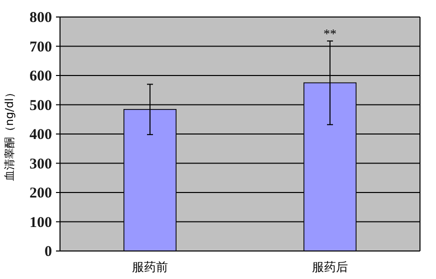 This screenshot has height=279, width=436. What do you see at coordinates (330, 33) in the screenshot?
I see `annotation: **` at bounding box center [330, 33].